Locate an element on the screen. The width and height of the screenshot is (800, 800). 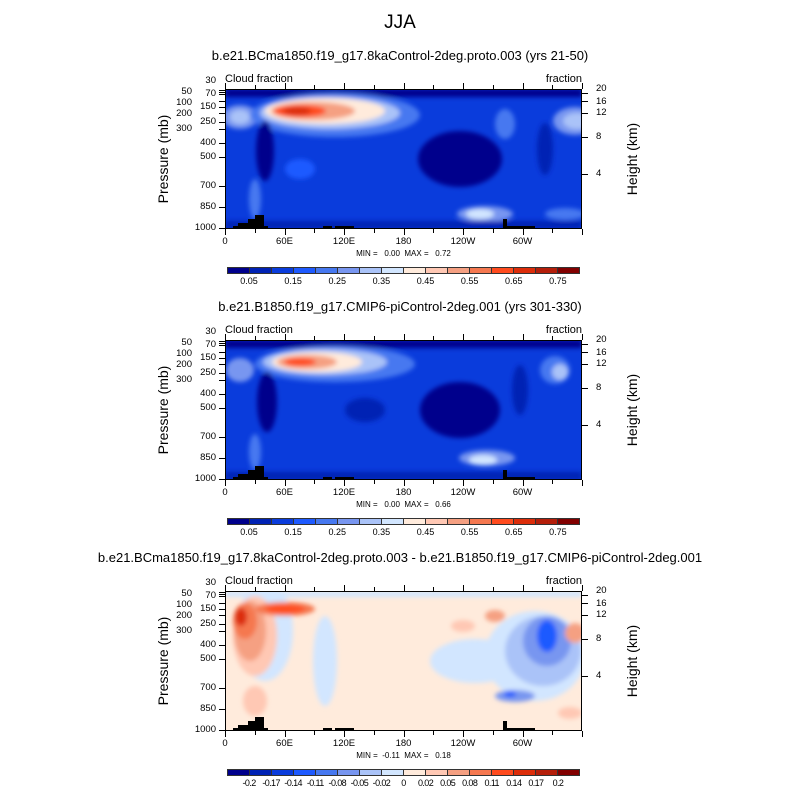
panel-3-right-label: fraction is located at coordinates (563, 581).